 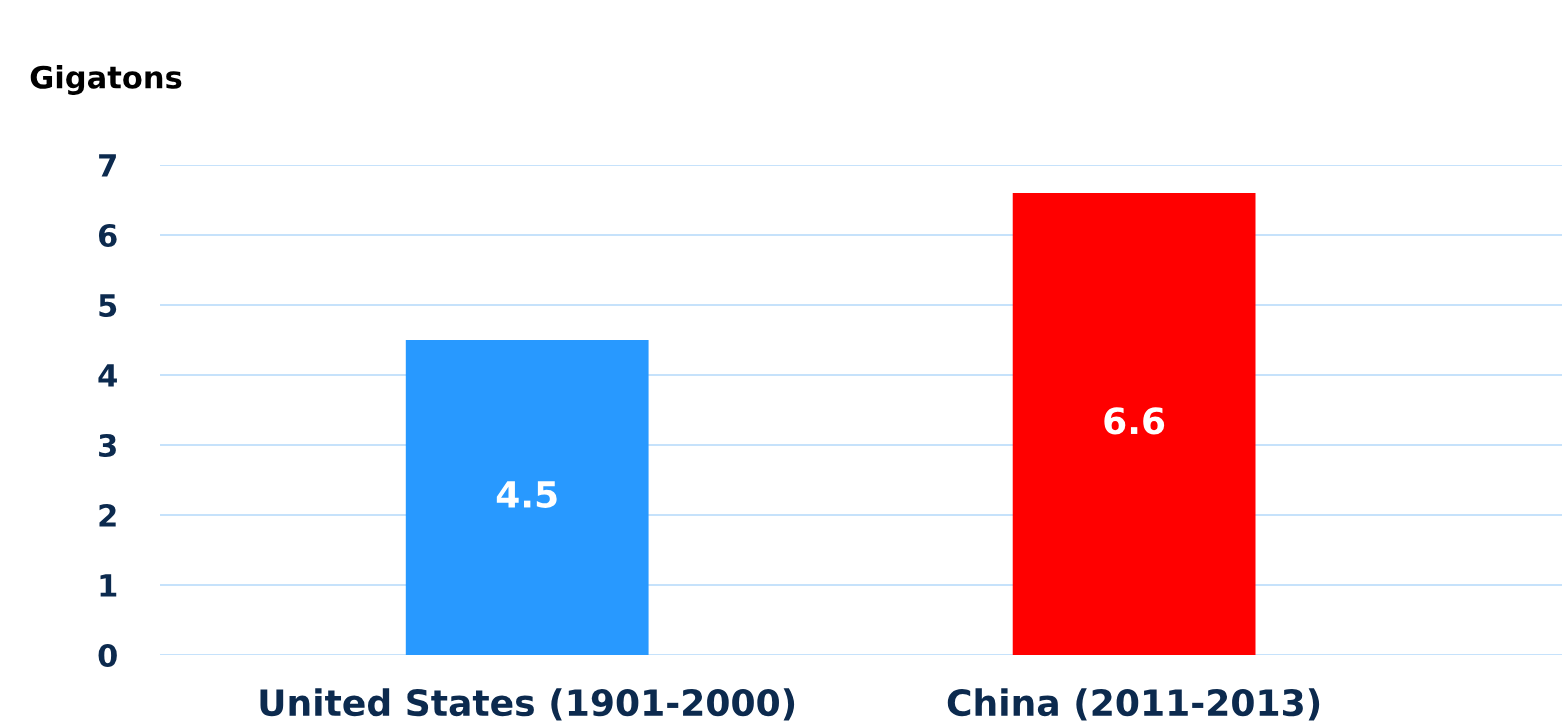 I want to click on data-label: 6.6, so click(x=1134, y=421).